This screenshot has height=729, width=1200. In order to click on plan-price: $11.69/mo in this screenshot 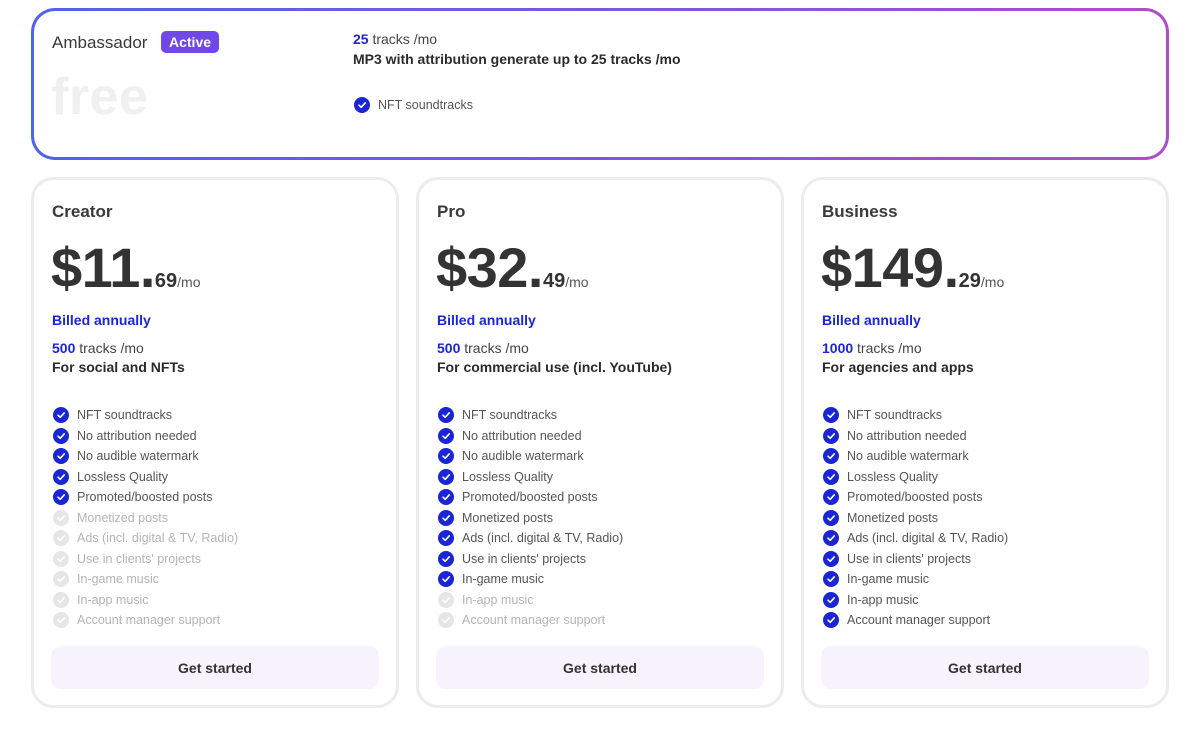, I will do `click(126, 267)`.